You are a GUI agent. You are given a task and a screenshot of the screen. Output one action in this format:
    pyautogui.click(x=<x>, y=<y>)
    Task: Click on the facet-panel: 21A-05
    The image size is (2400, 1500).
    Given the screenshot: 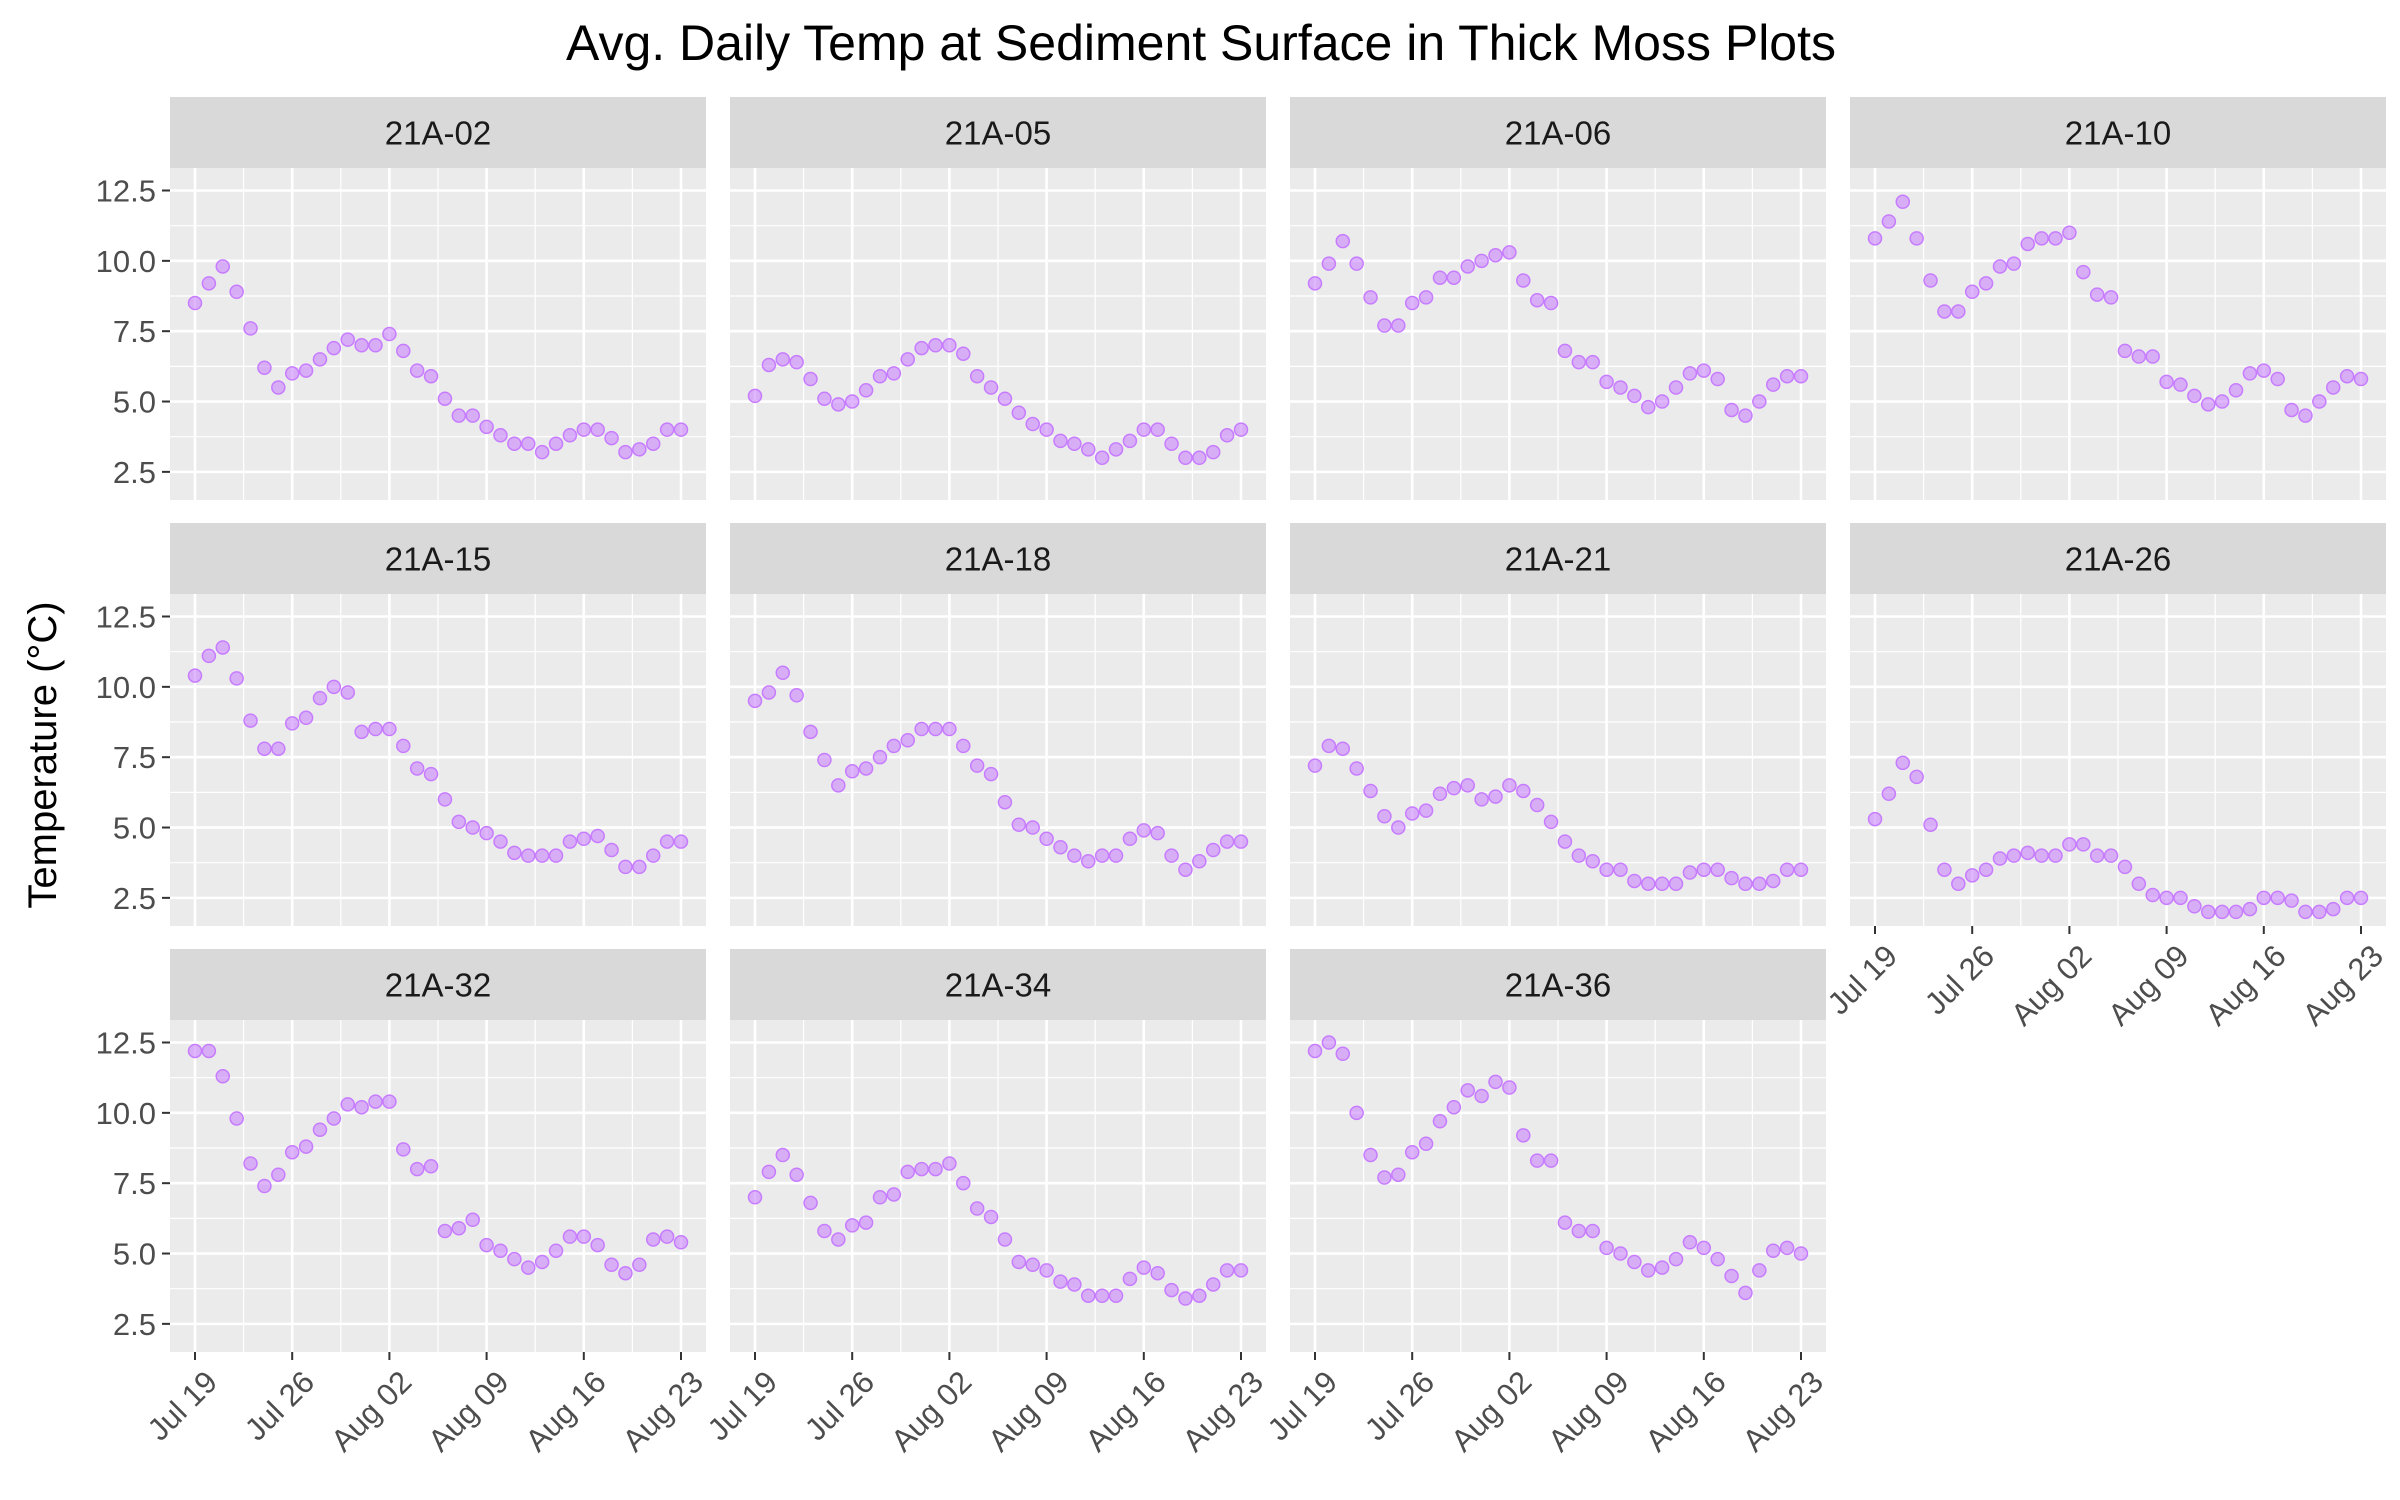 What is the action you would take?
    pyautogui.click(x=998, y=298)
    